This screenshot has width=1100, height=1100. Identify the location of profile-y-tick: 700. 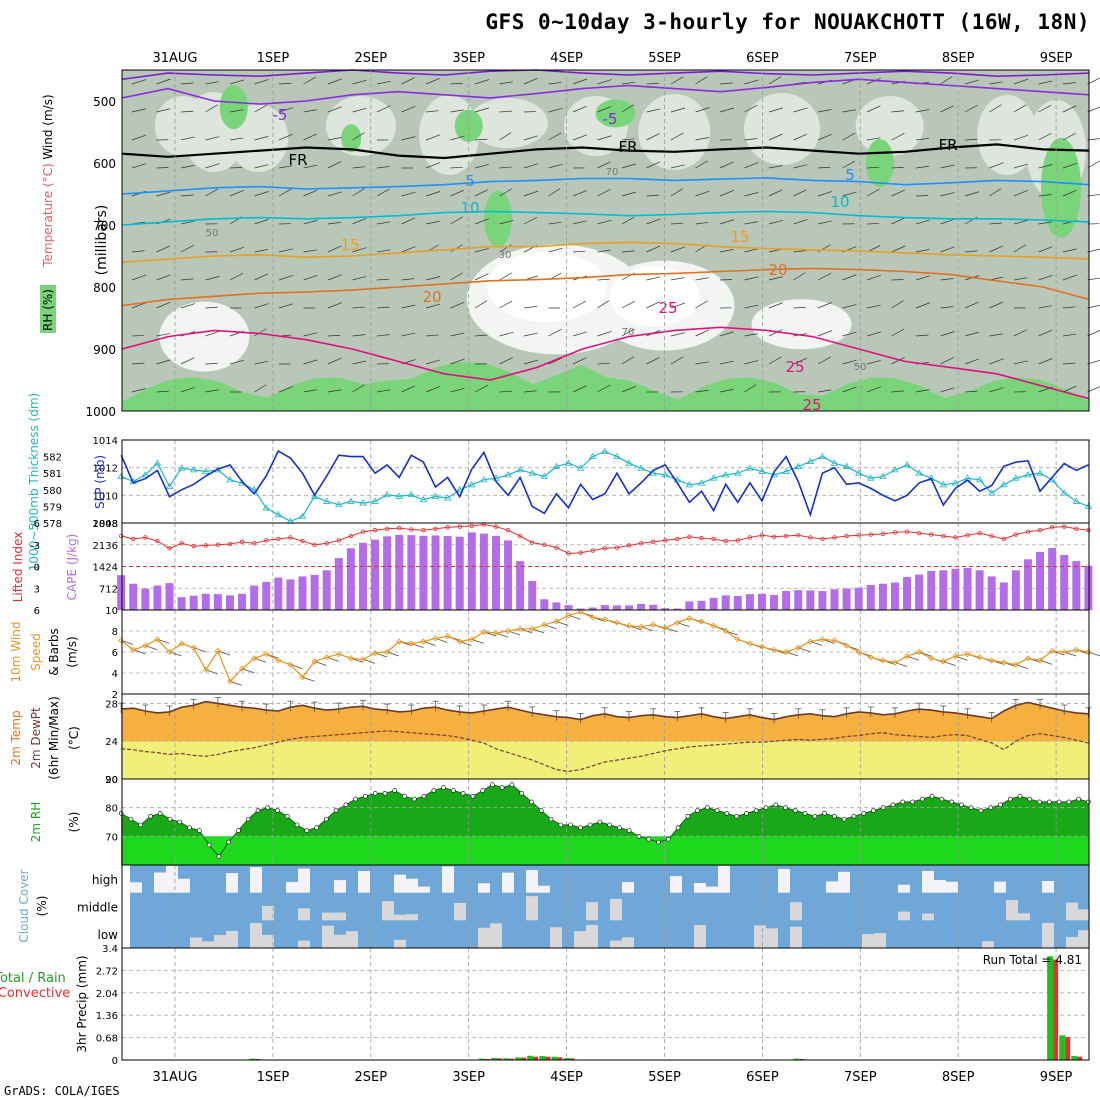
(104, 226).